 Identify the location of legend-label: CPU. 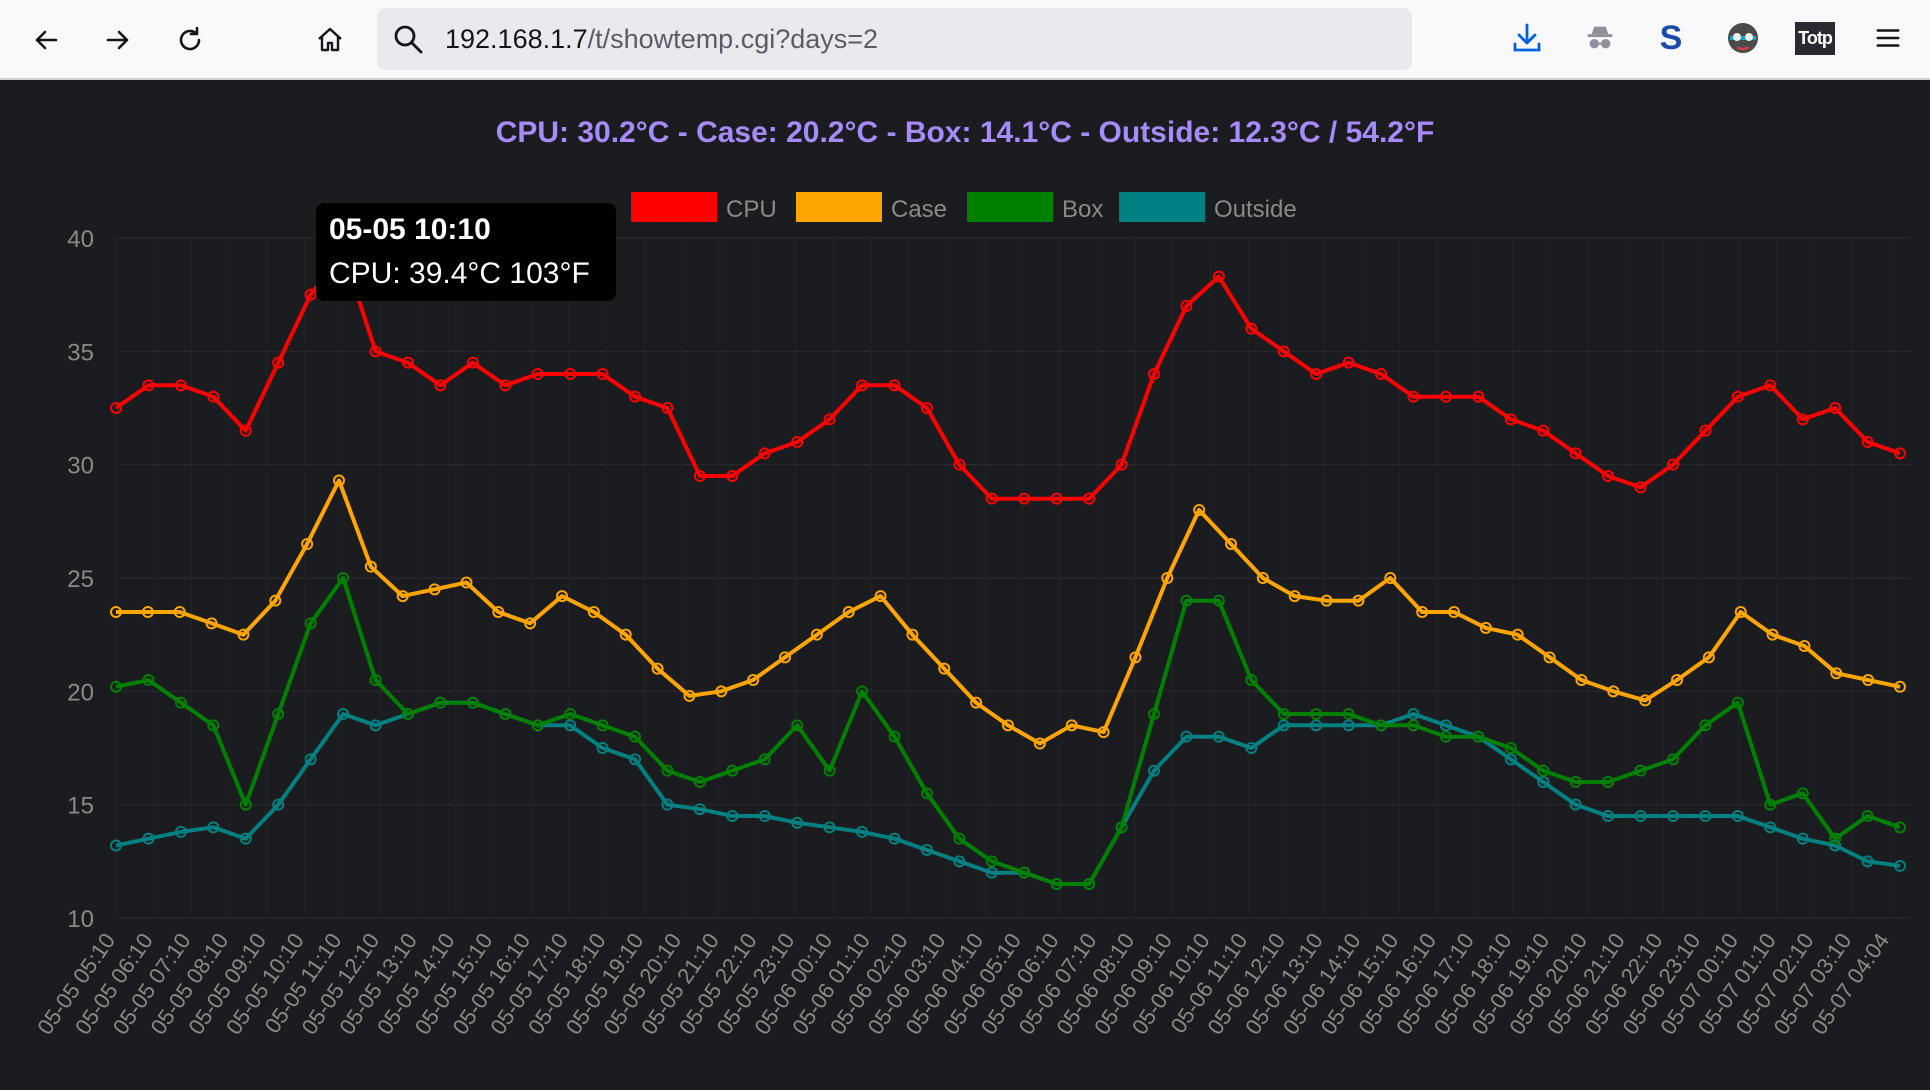
(751, 209).